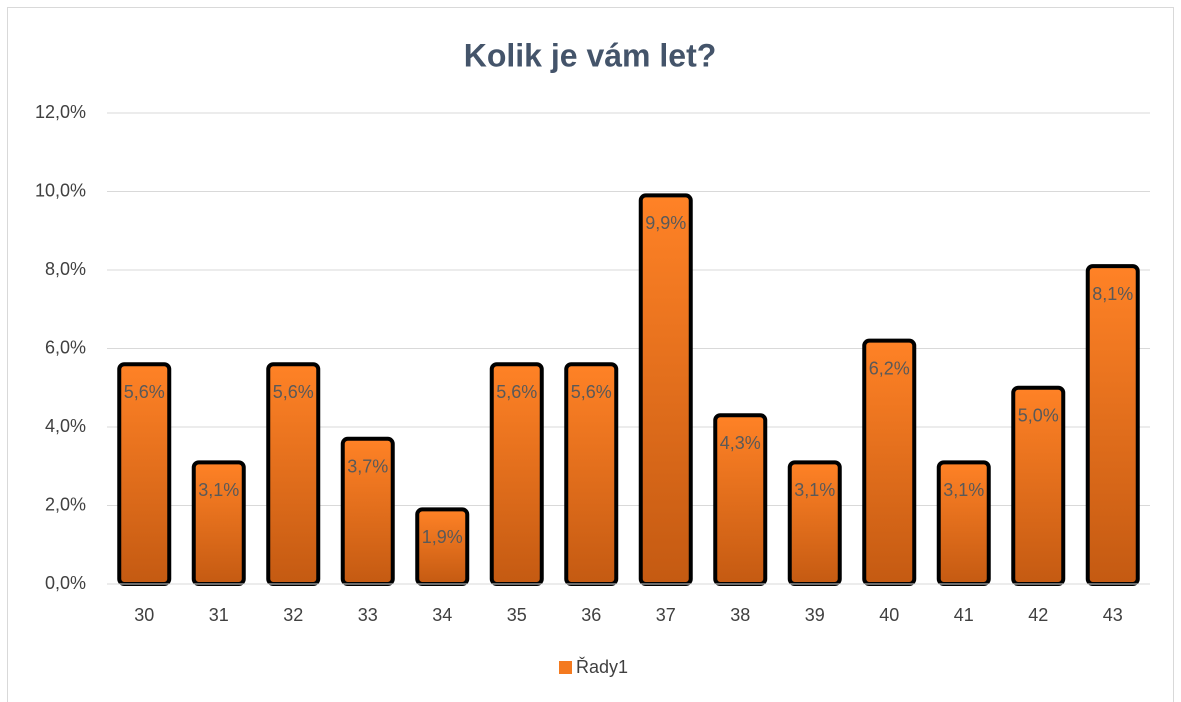  Describe the element at coordinates (1112, 294) in the screenshot. I see `data-label: 8,1%` at that location.